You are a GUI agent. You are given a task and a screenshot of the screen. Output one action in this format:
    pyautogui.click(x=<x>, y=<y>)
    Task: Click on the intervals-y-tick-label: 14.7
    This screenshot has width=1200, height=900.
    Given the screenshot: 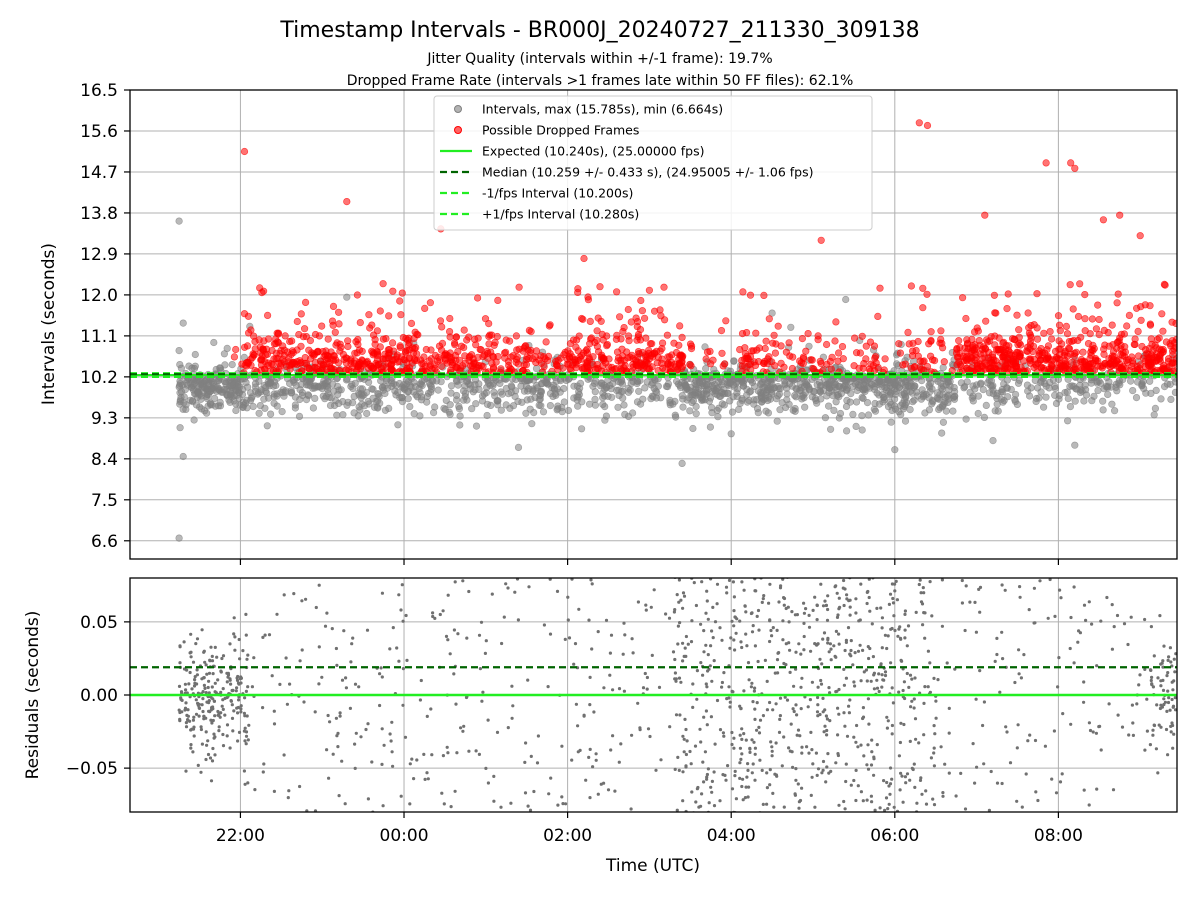 What is the action you would take?
    pyautogui.click(x=99, y=173)
    